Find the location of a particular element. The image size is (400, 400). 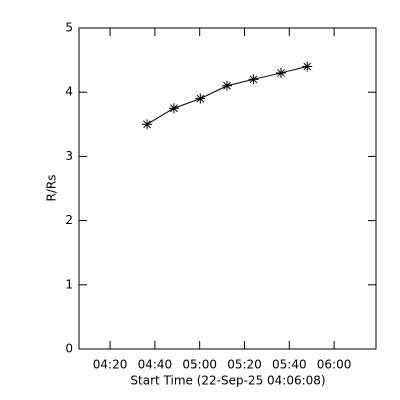

y-tick-label: 1 is located at coordinates (69, 284).